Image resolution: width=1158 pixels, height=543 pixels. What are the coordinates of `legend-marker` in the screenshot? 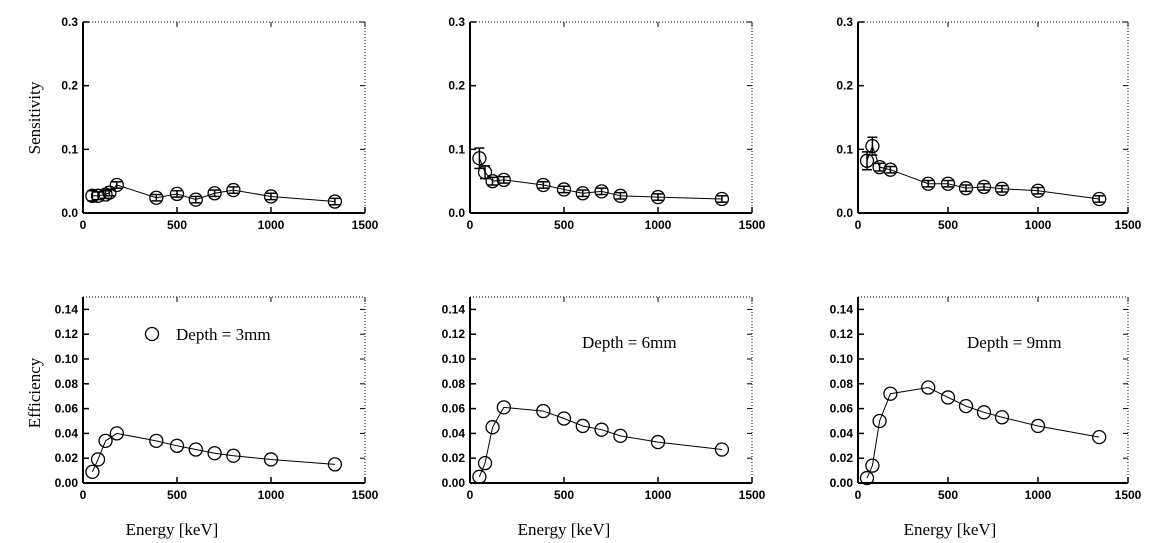 It's located at (152, 334).